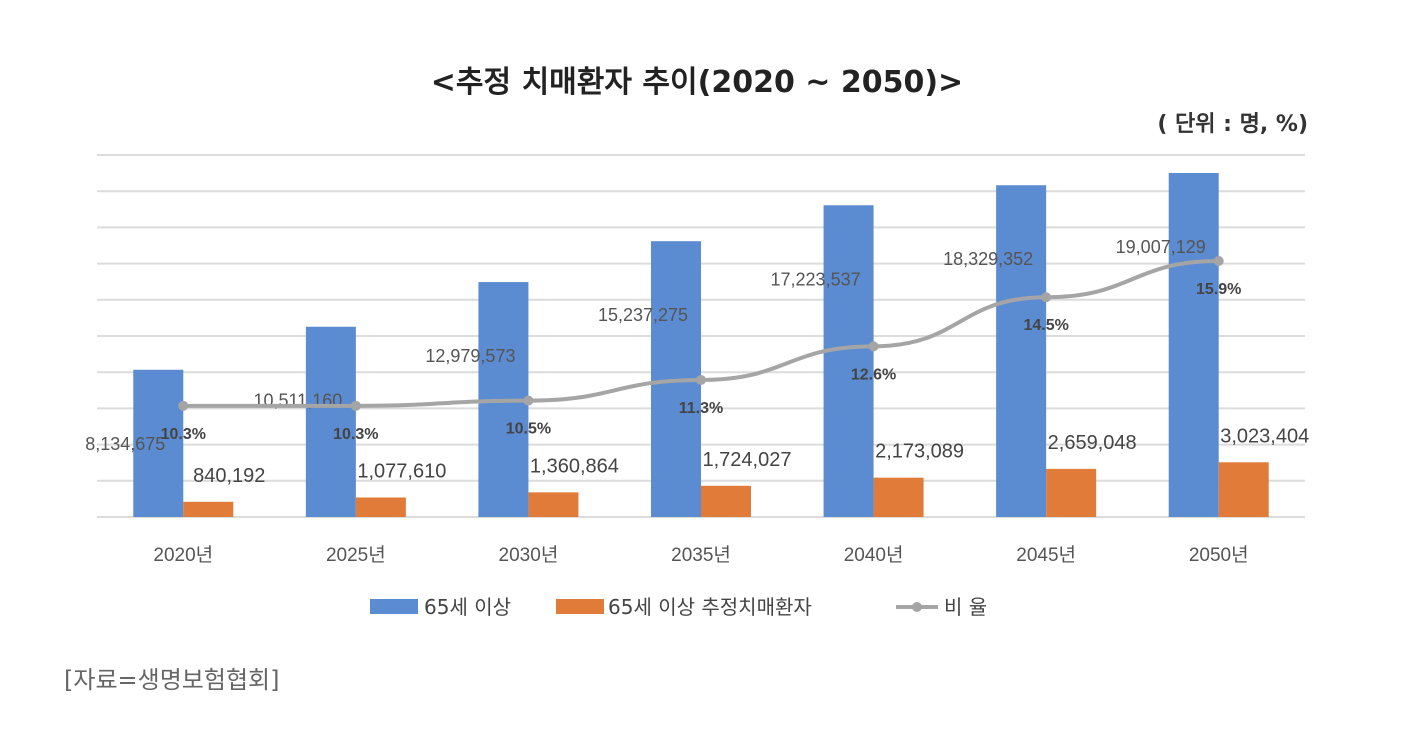 The width and height of the screenshot is (1414, 736). I want to click on x-tick-label: 2020년, so click(183, 555).